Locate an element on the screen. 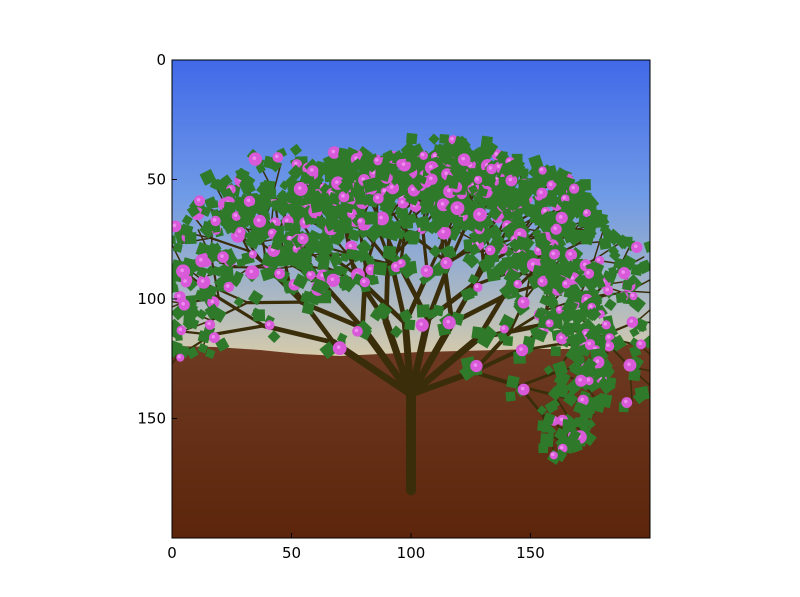  x-tick-label: 0 is located at coordinates (172, 553).